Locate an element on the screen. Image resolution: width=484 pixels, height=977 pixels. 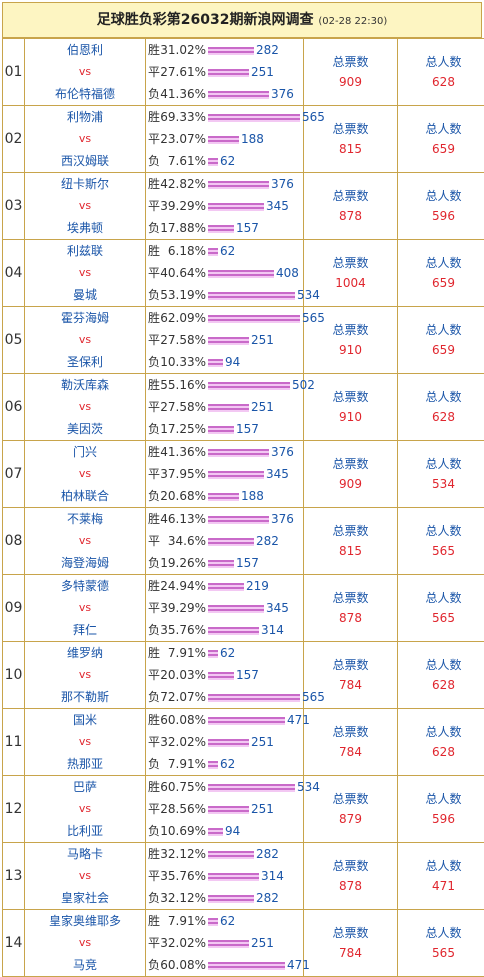
away-team-link: 那不勒斯 is located at coordinates (85, 697).